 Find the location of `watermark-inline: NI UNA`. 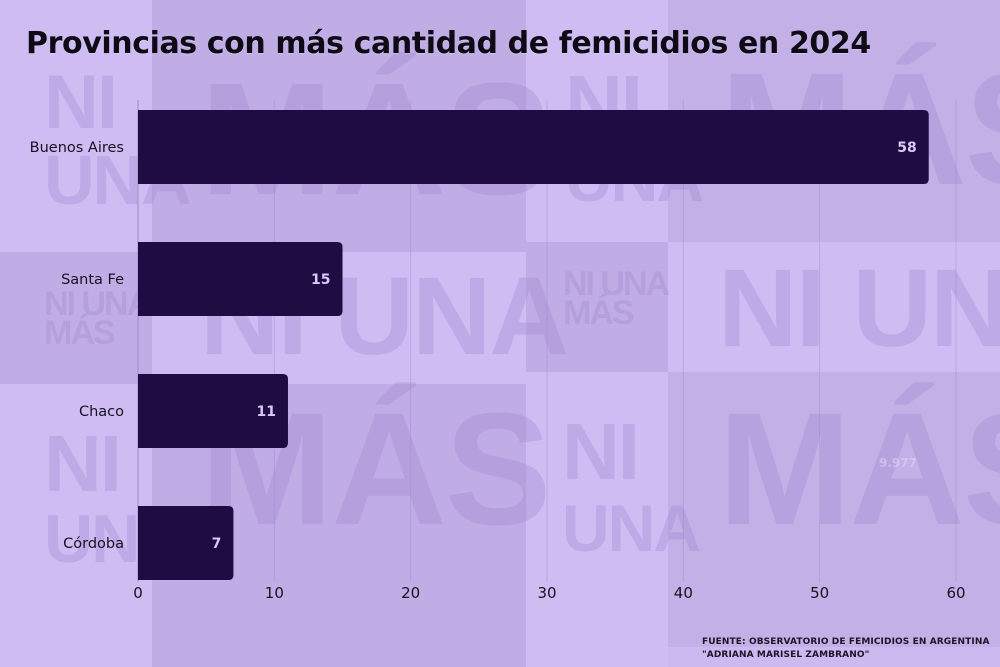

watermark-inline: NI UNA is located at coordinates (859, 308).